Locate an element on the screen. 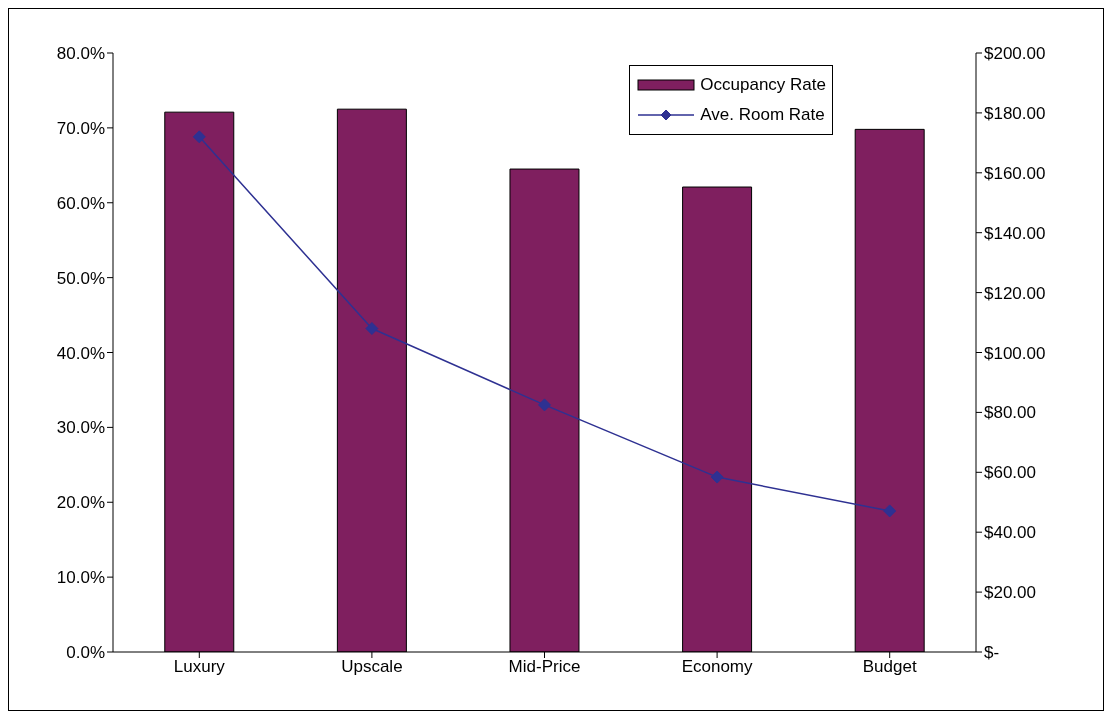 Image resolution: width=1112 pixels, height=719 pixels. x-tick-label: Mid-Price is located at coordinates (544, 667).